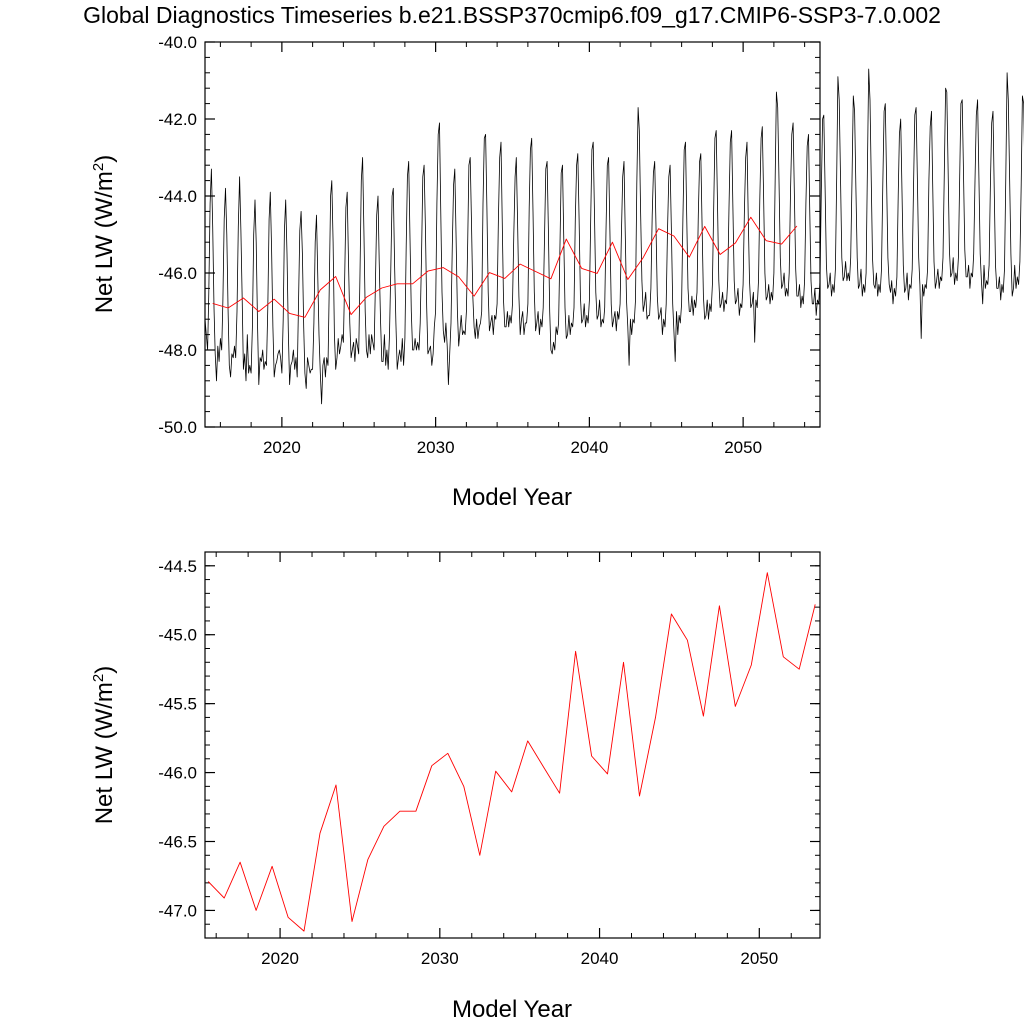 The height and width of the screenshot is (1024, 1024). Describe the element at coordinates (177, 773) in the screenshot. I see `bottom-y-tick-label: -46.0` at that location.